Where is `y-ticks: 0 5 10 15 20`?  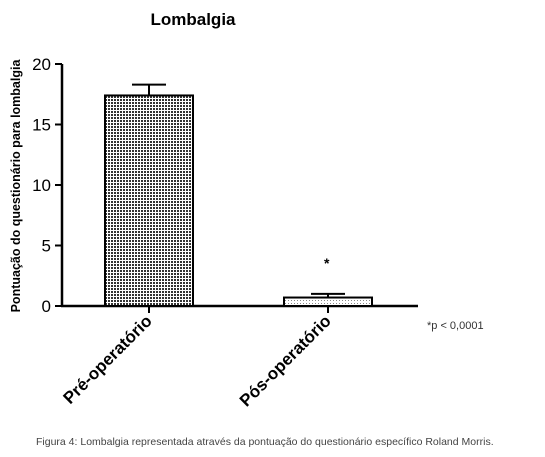
y-ticks: 0 5 10 15 20 is located at coordinates (47, 185).